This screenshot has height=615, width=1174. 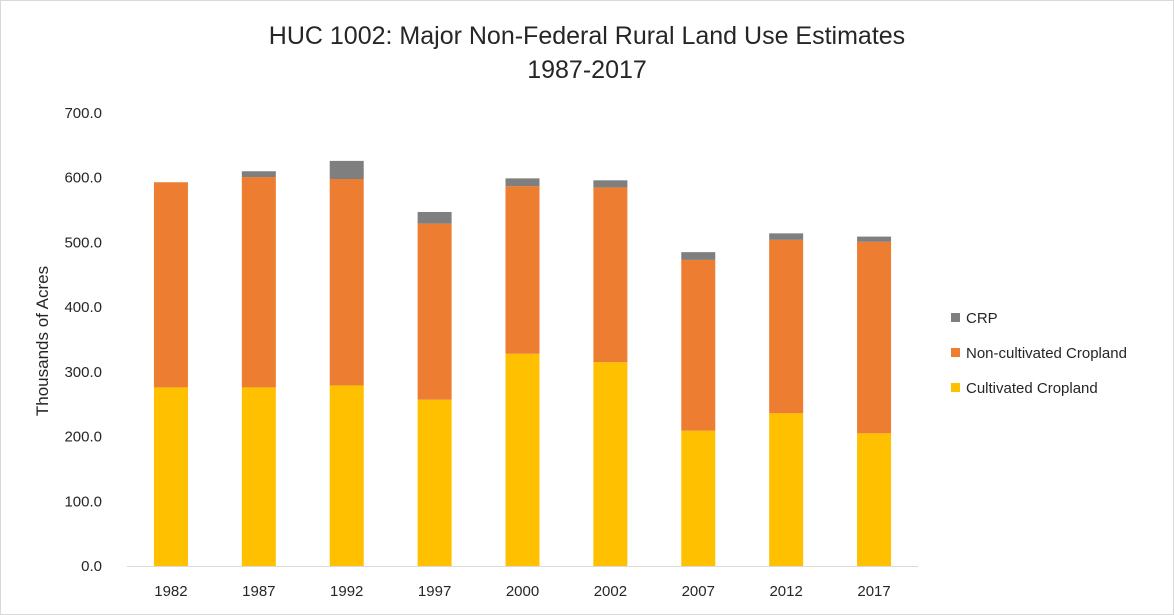 I want to click on x-tick-label: 1982, so click(x=170, y=591).